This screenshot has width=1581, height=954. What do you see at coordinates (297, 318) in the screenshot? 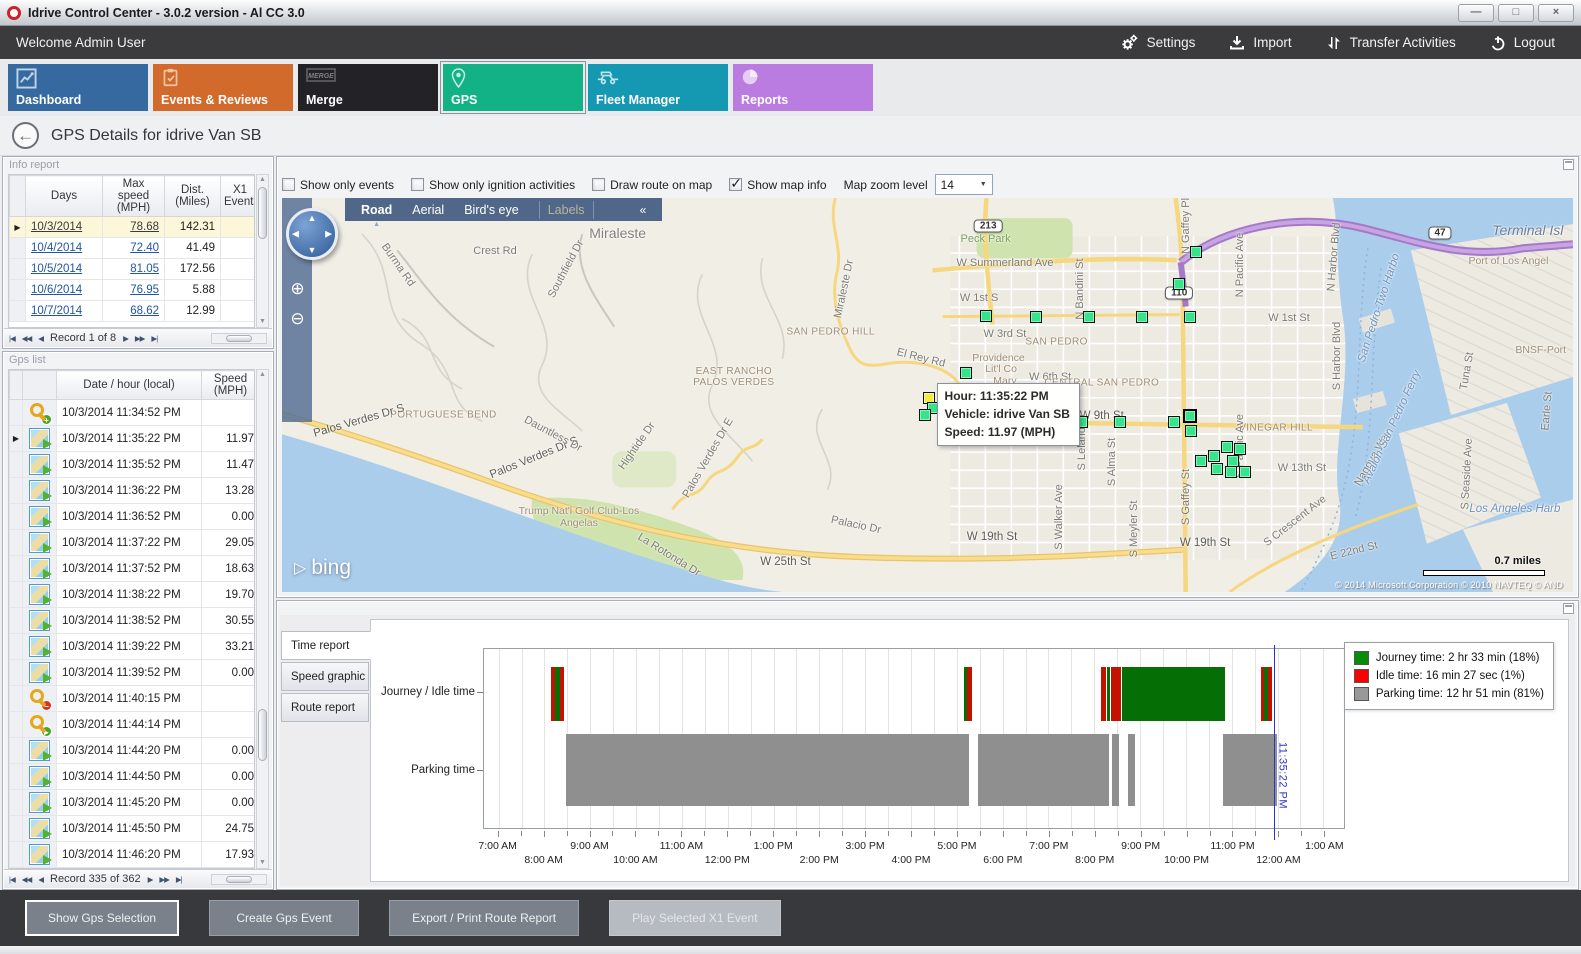
I see `map-zoom-out-button: ⊖` at bounding box center [297, 318].